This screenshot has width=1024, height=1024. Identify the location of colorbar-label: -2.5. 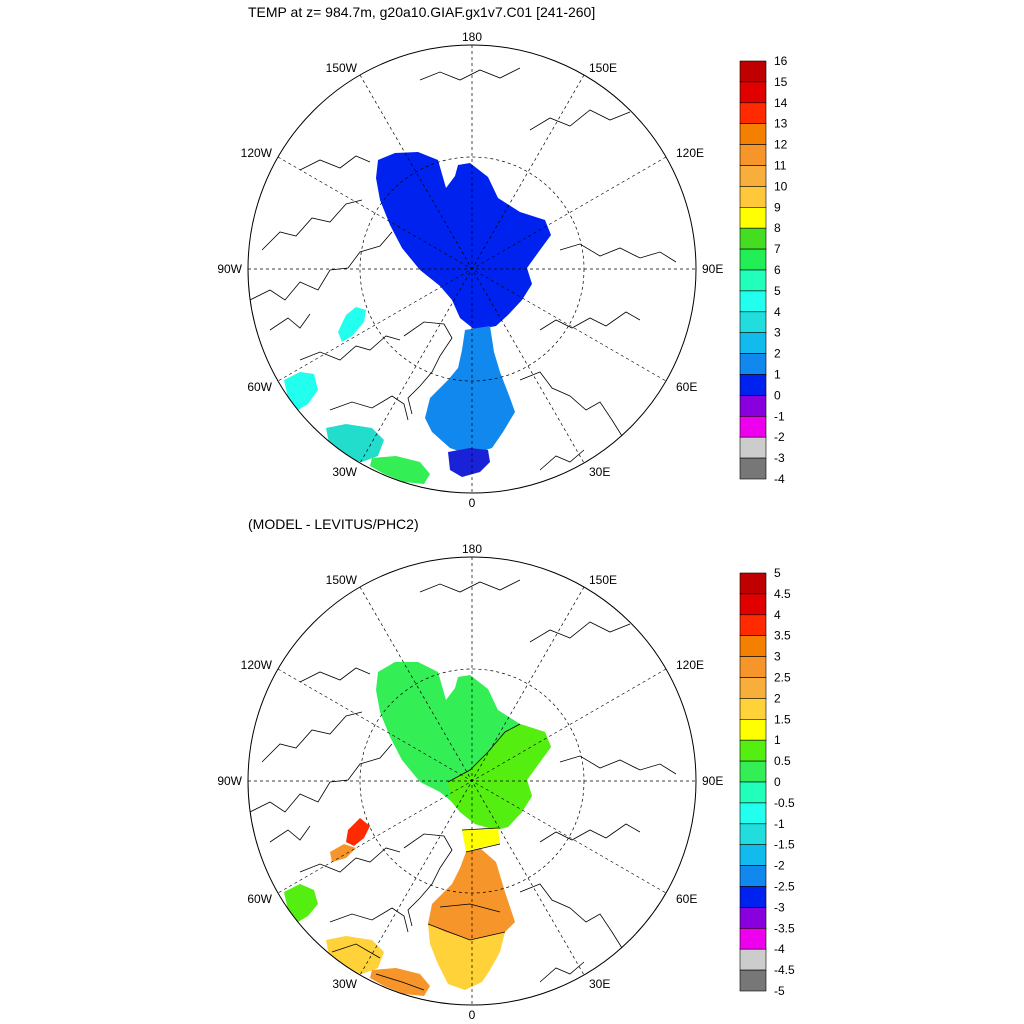
(784, 887).